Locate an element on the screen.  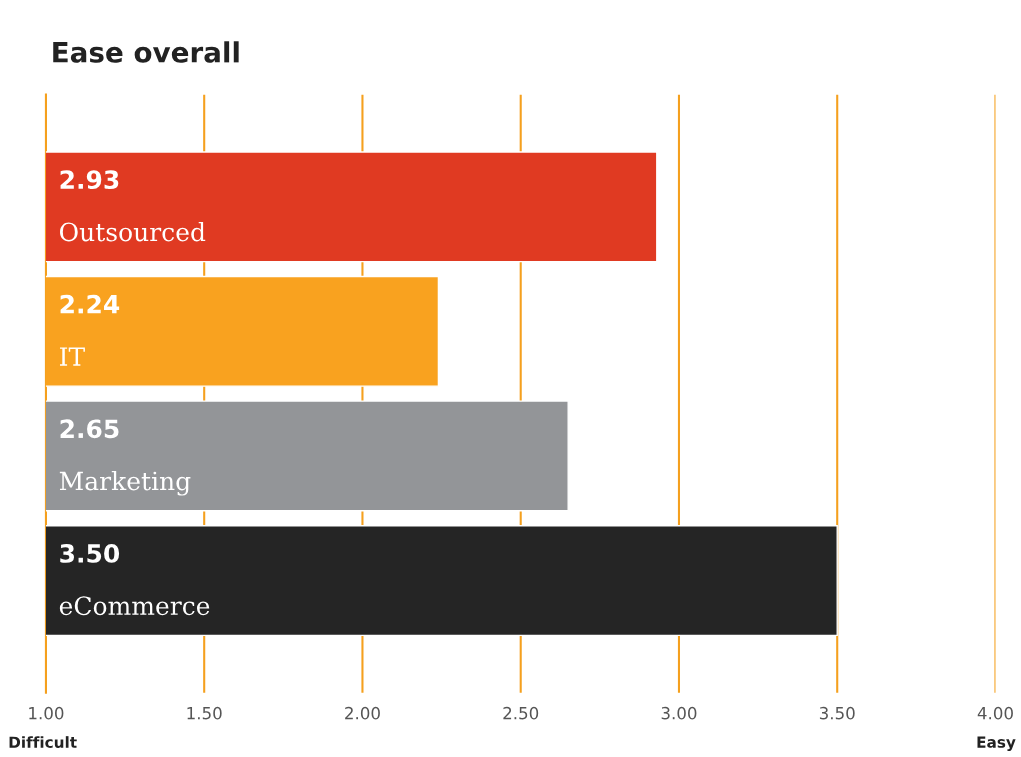
x-tick-label: 3.00 is located at coordinates (679, 713).